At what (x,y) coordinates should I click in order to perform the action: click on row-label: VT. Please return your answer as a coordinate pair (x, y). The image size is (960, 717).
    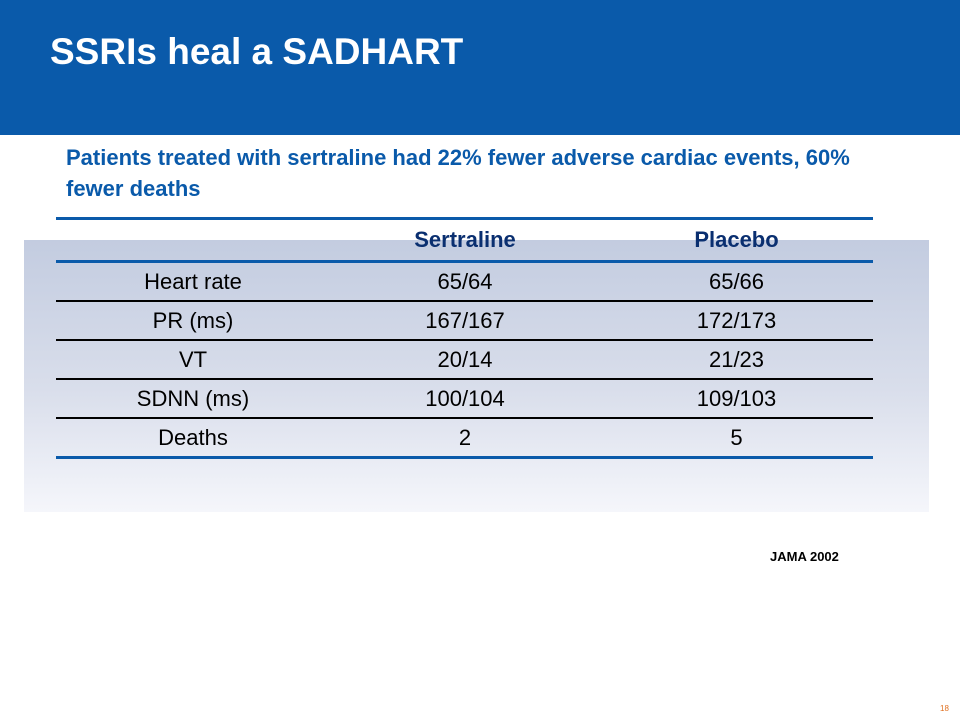
    Looking at the image, I should click on (193, 359).